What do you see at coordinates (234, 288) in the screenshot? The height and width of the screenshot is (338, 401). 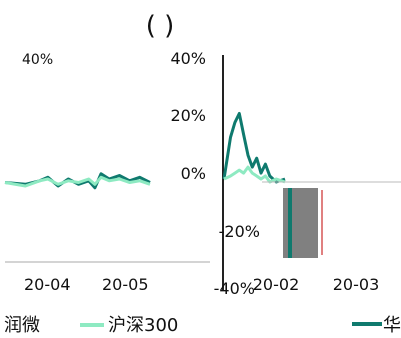 I see `right-y-tick-neg40: -40%` at bounding box center [234, 288].